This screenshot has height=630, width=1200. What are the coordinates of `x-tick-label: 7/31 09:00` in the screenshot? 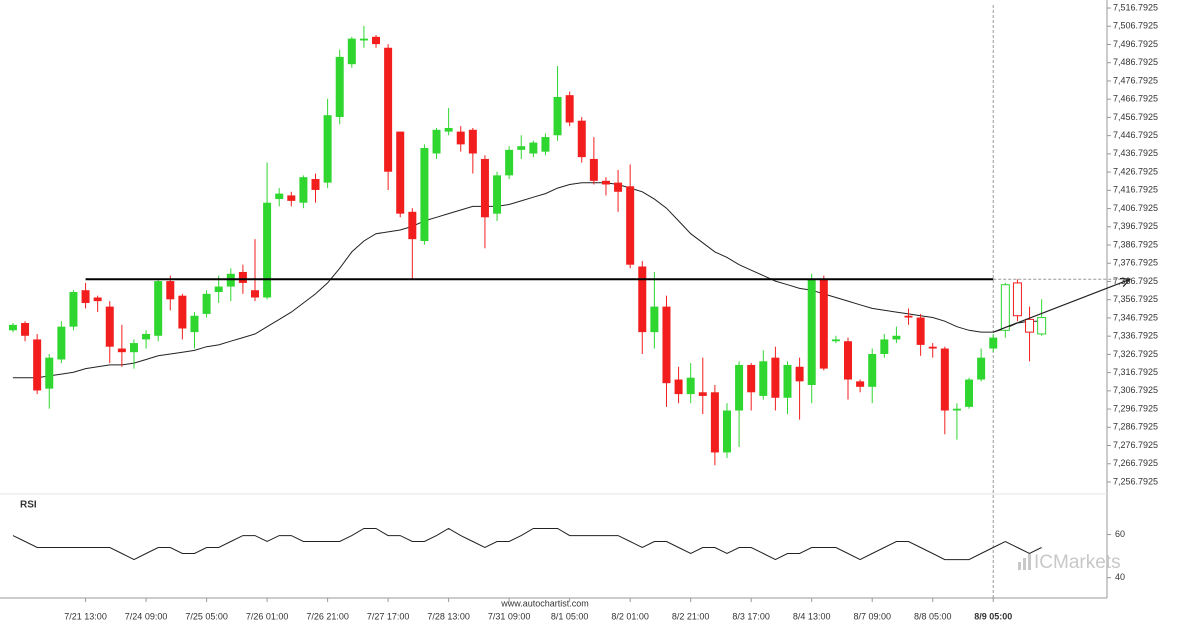 It's located at (509, 616).